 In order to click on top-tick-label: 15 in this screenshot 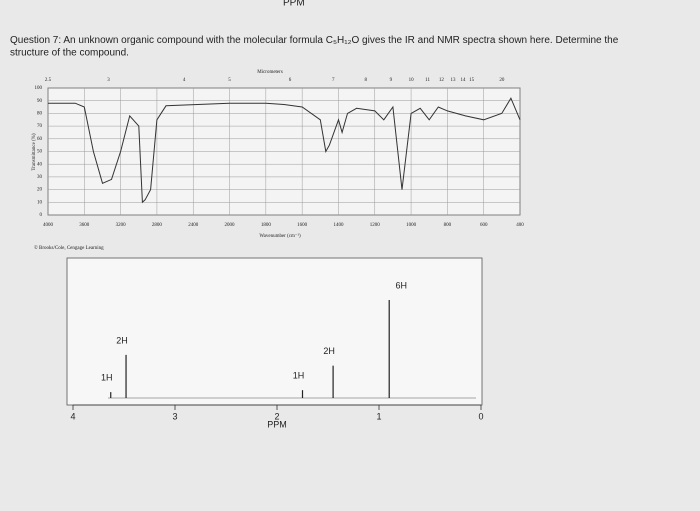, I will do `click(472, 80)`.